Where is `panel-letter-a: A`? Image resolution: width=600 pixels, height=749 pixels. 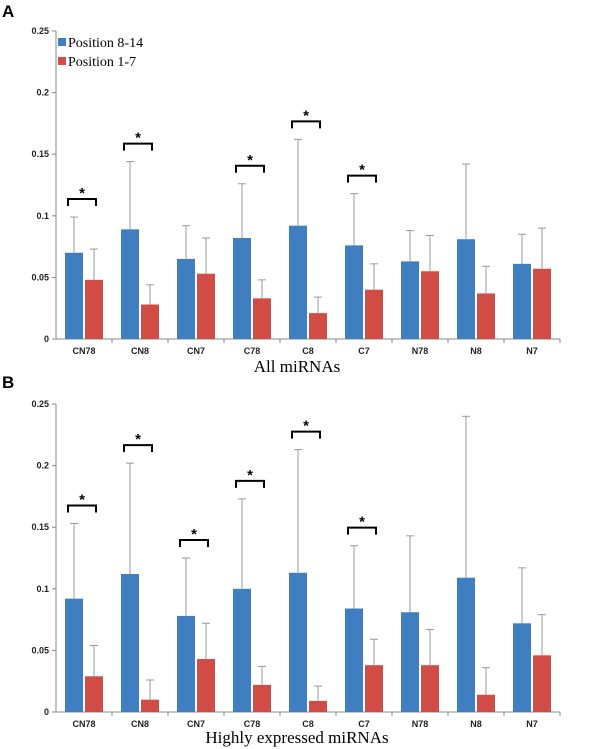 panel-letter-a: A is located at coordinates (8, 11).